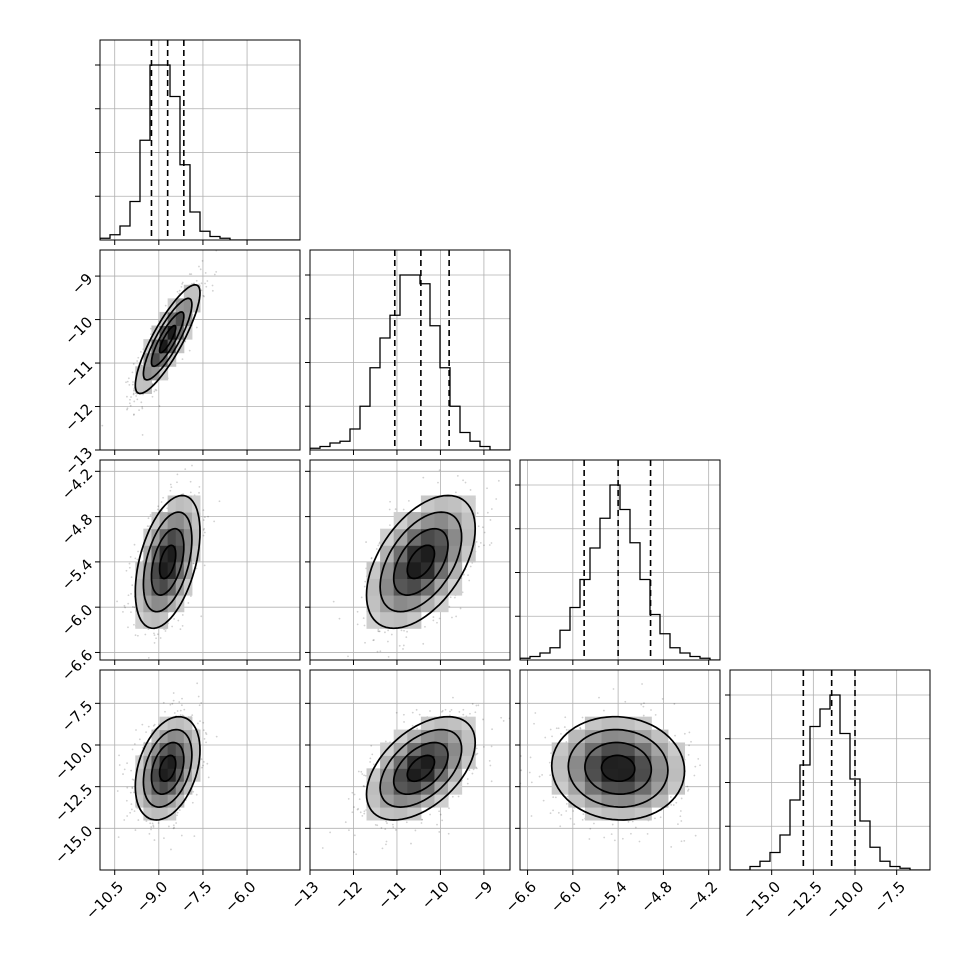  I want to click on y-tick-label: −9, so click(82, 284).